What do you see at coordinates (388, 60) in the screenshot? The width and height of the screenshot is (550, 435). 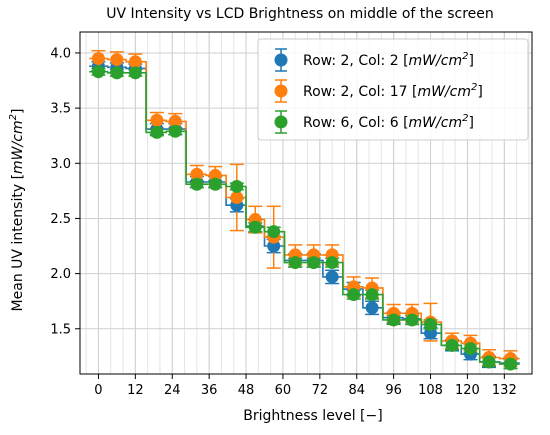 I see `legend-label: Row: 2, Col: 2 [mW/cm2]` at bounding box center [388, 60].